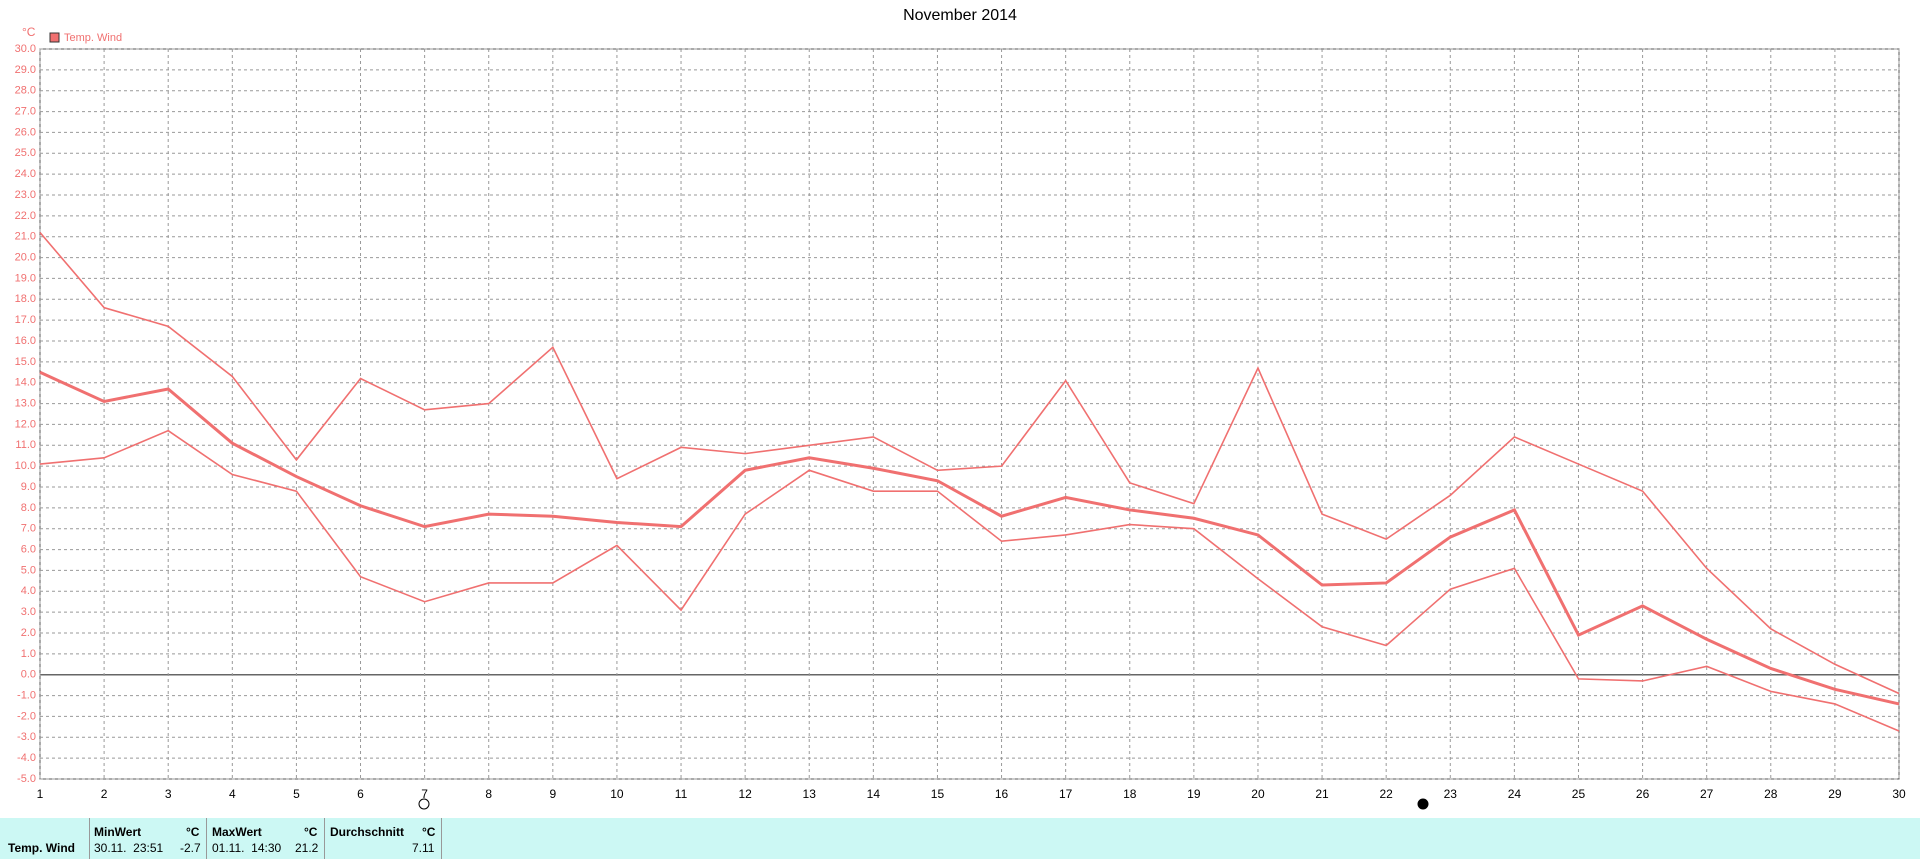 This screenshot has height=859, width=1920. Describe the element at coordinates (104, 794) in the screenshot. I see `x-tick-label: 2` at that location.